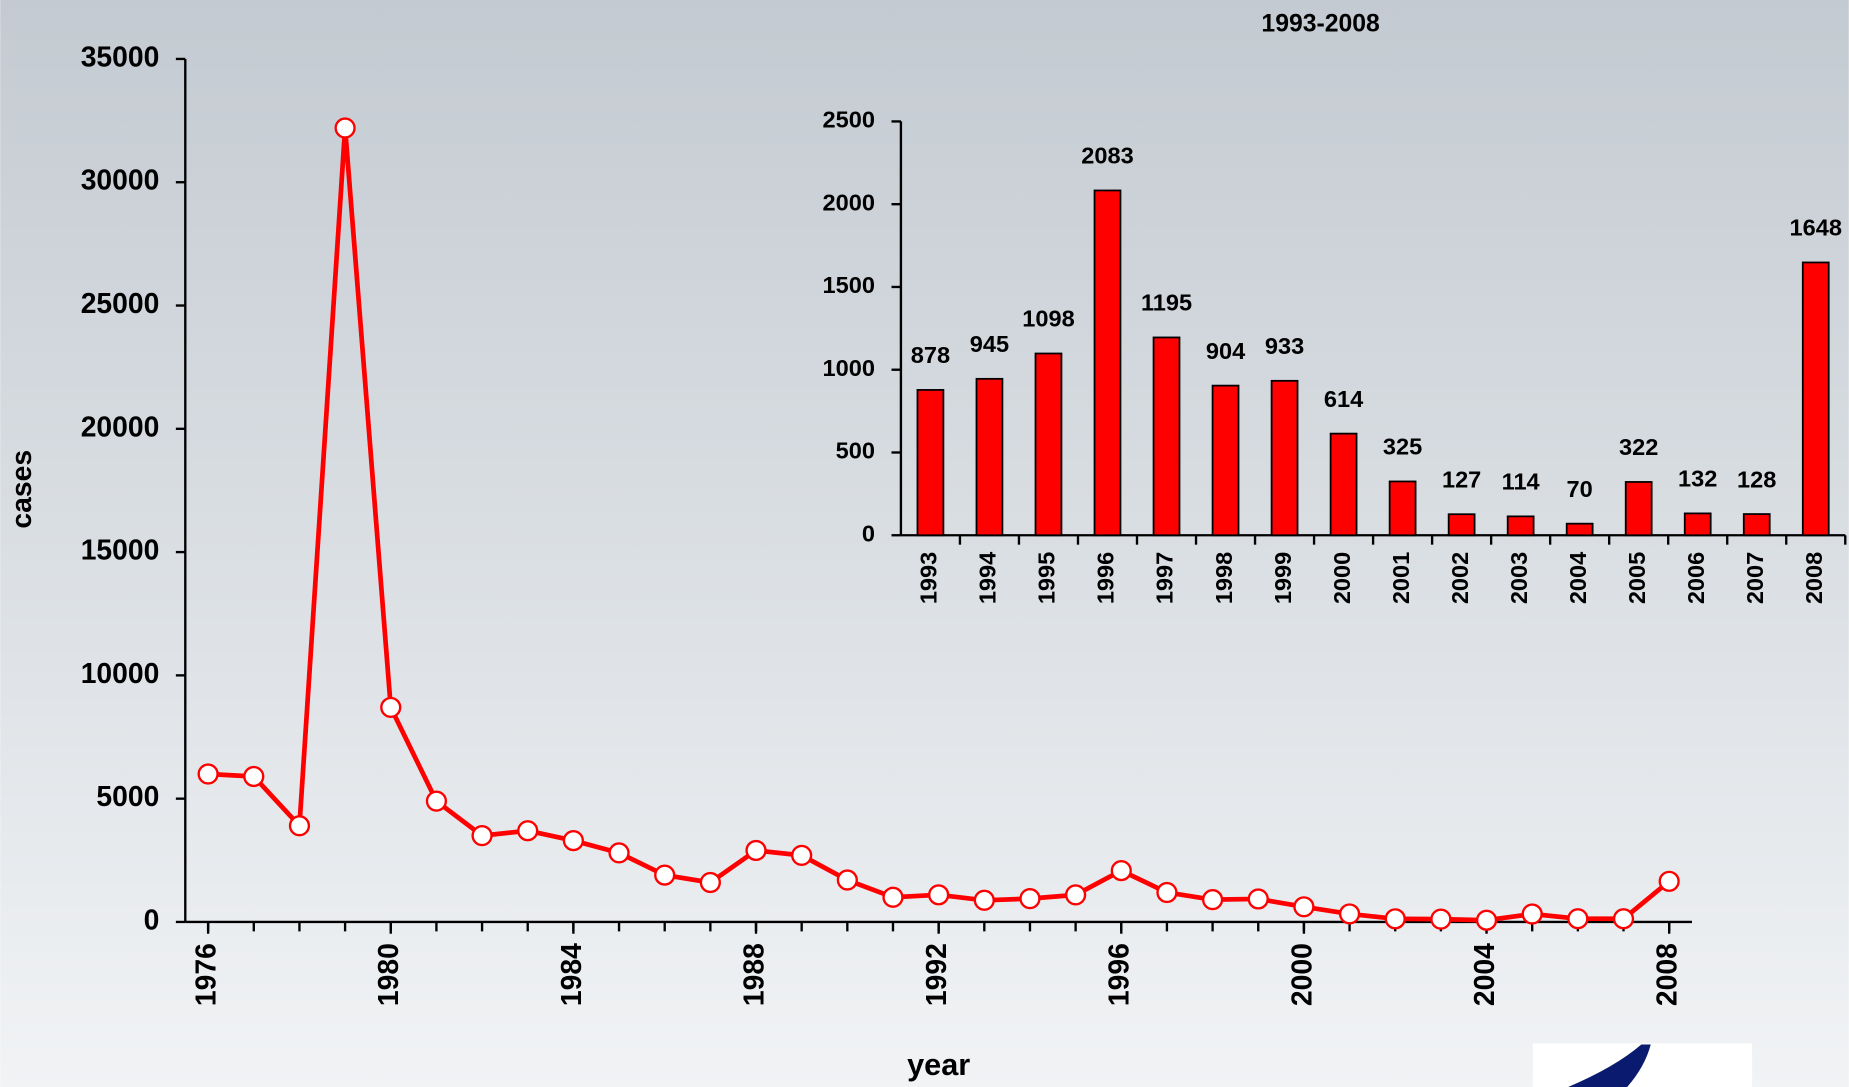 The width and height of the screenshot is (1849, 1087). Describe the element at coordinates (930, 355) in the screenshot. I see `data-label: 878` at that location.